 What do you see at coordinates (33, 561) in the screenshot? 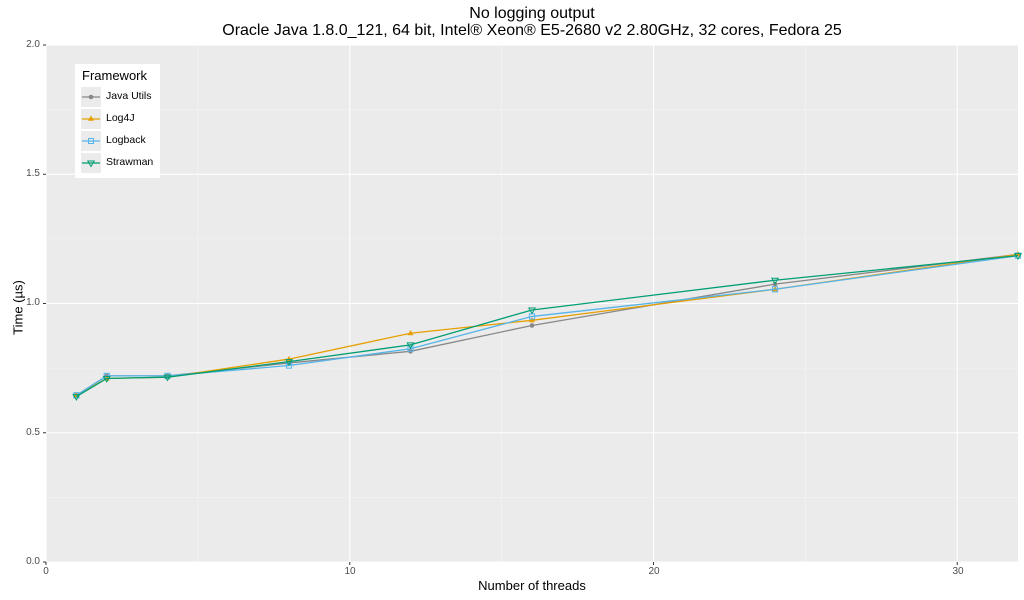
I see `y-tick-label: 0.0` at bounding box center [33, 561].